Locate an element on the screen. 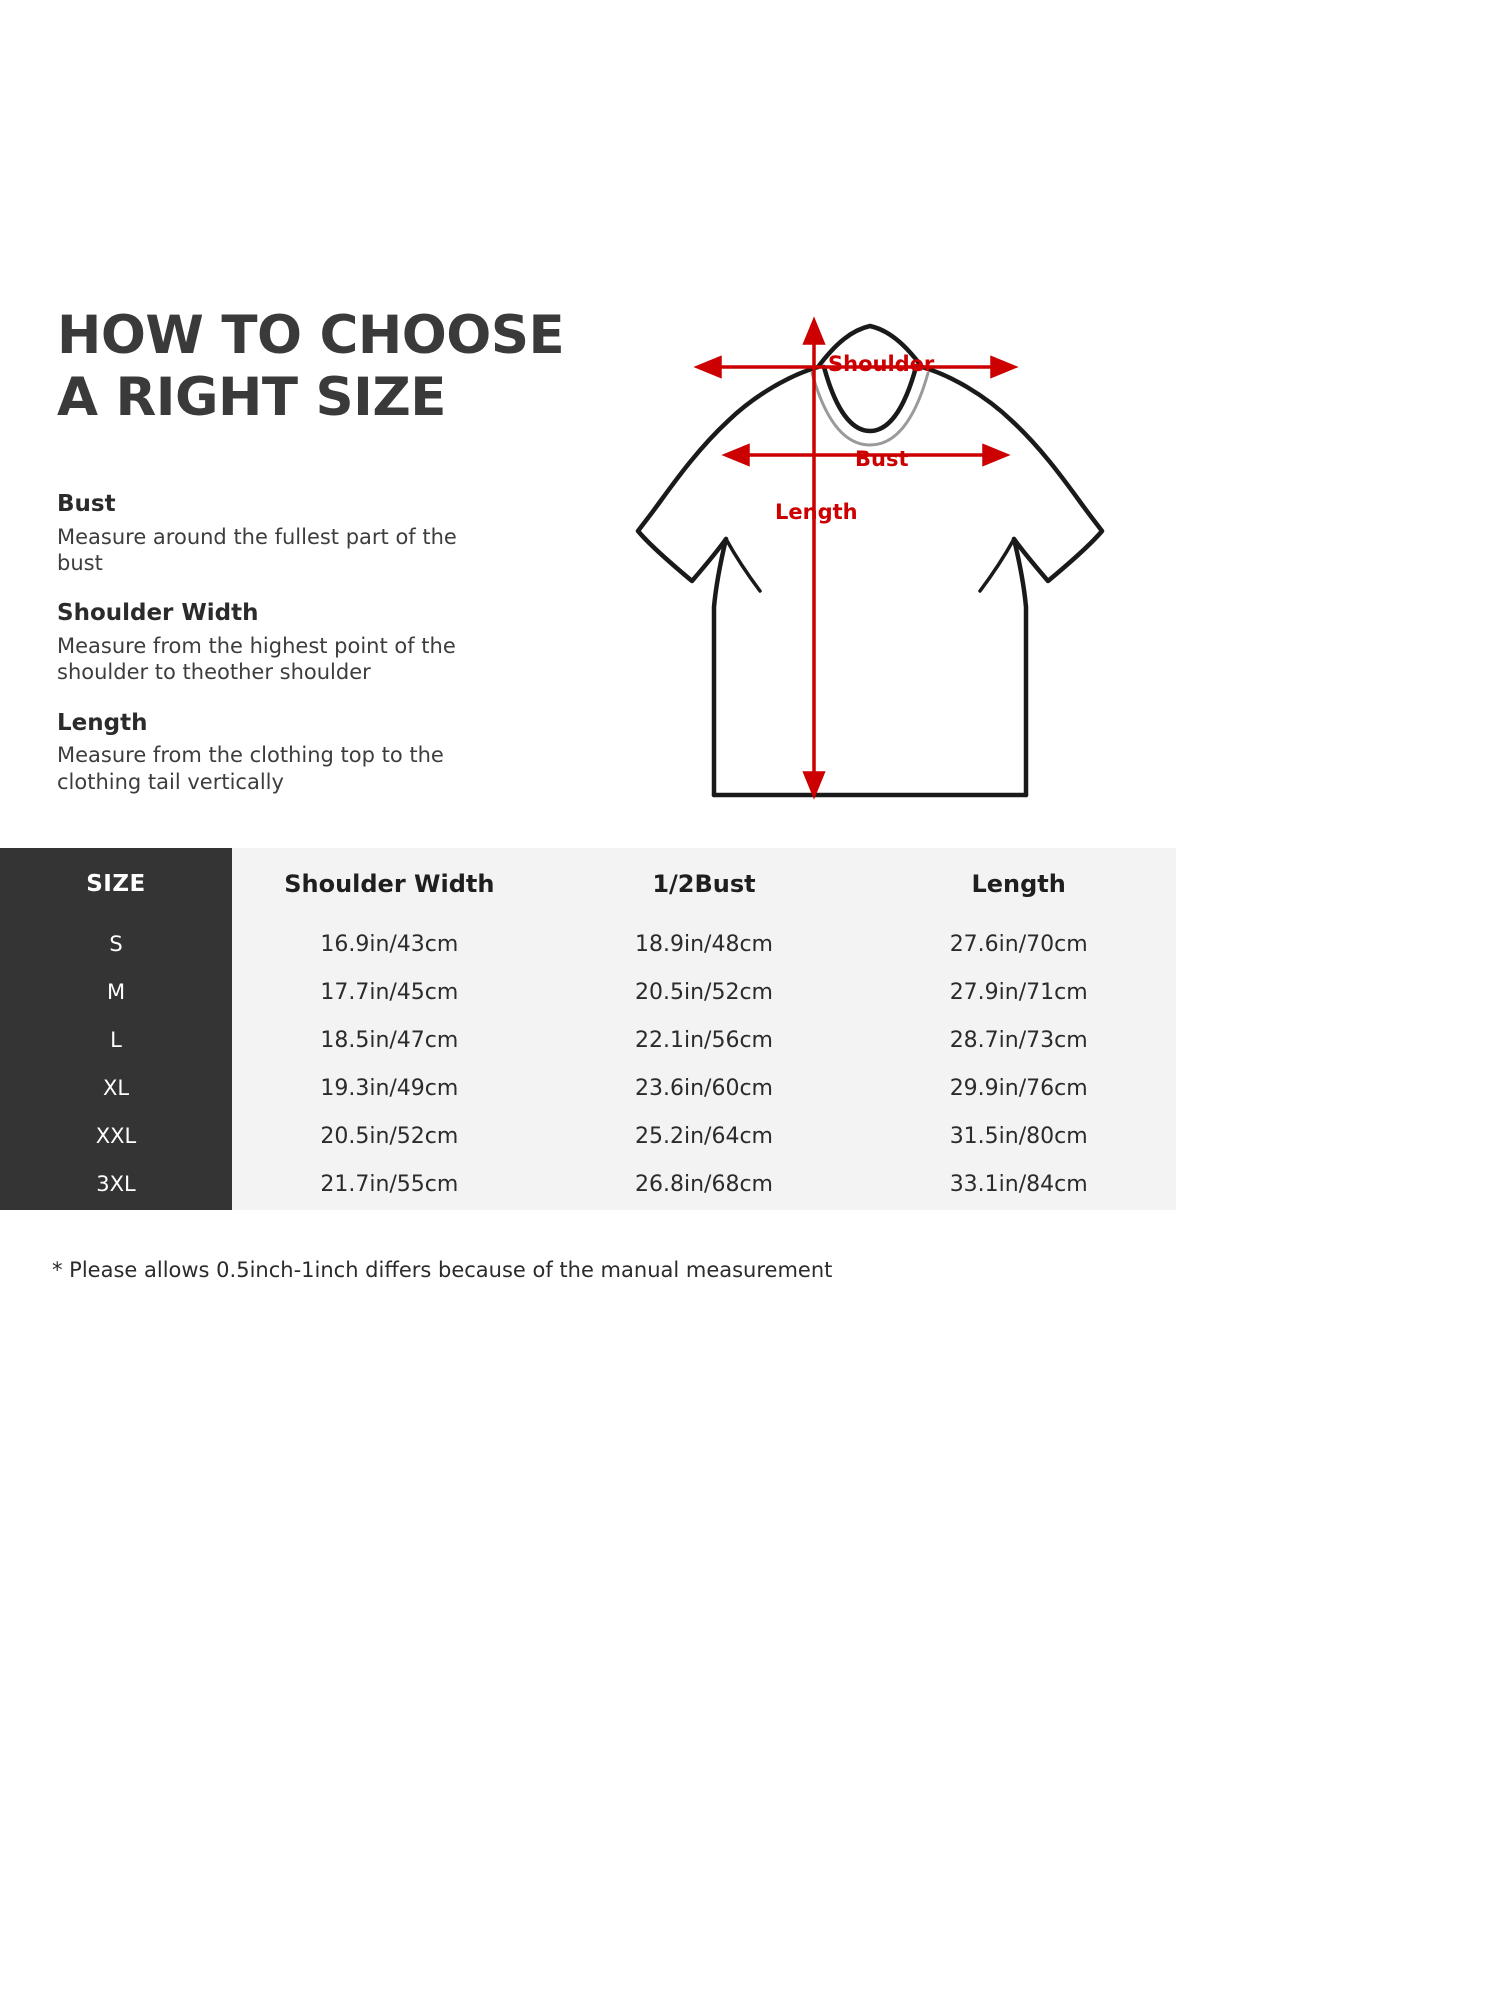 Image resolution: width=1500 pixels, height=2000 pixels. definition-term: Shoulder Width is located at coordinates (158, 613).